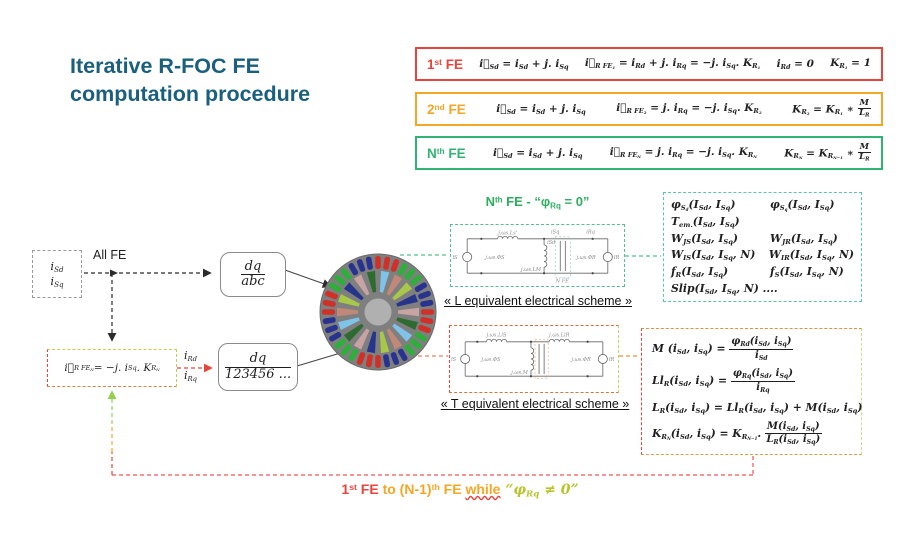 The width and height of the screenshot is (923, 540). I want to click on iteration-loop-label: 1st FE to (N-1)th FE while “φRq ≠ 0”, so click(460, 490).